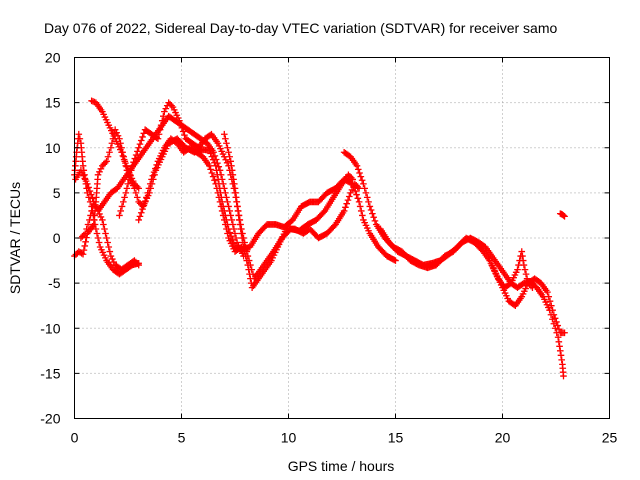 Image resolution: width=640 pixels, height=480 pixels. Describe the element at coordinates (54, 283) in the screenshot. I see `y-tick-label: -5` at that location.